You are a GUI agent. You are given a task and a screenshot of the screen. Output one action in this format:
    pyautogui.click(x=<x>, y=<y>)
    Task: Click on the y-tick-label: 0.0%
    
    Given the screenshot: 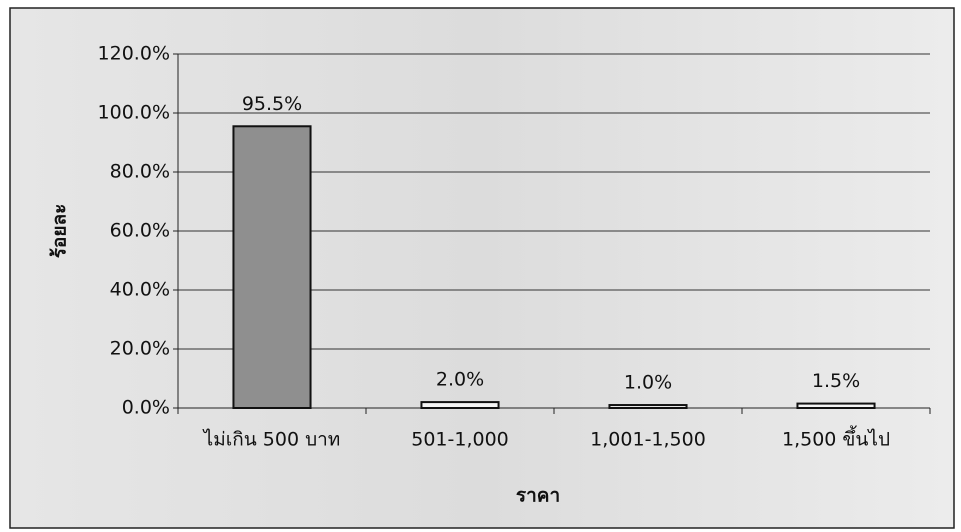 What is the action you would take?
    pyautogui.click(x=146, y=408)
    